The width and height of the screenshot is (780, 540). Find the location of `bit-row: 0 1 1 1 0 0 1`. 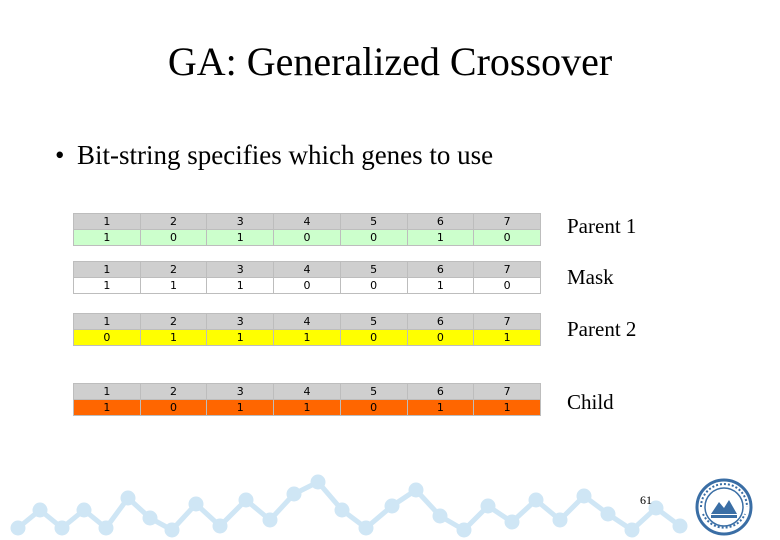

bit-row: 0 1 1 1 0 0 1 is located at coordinates (307, 337).